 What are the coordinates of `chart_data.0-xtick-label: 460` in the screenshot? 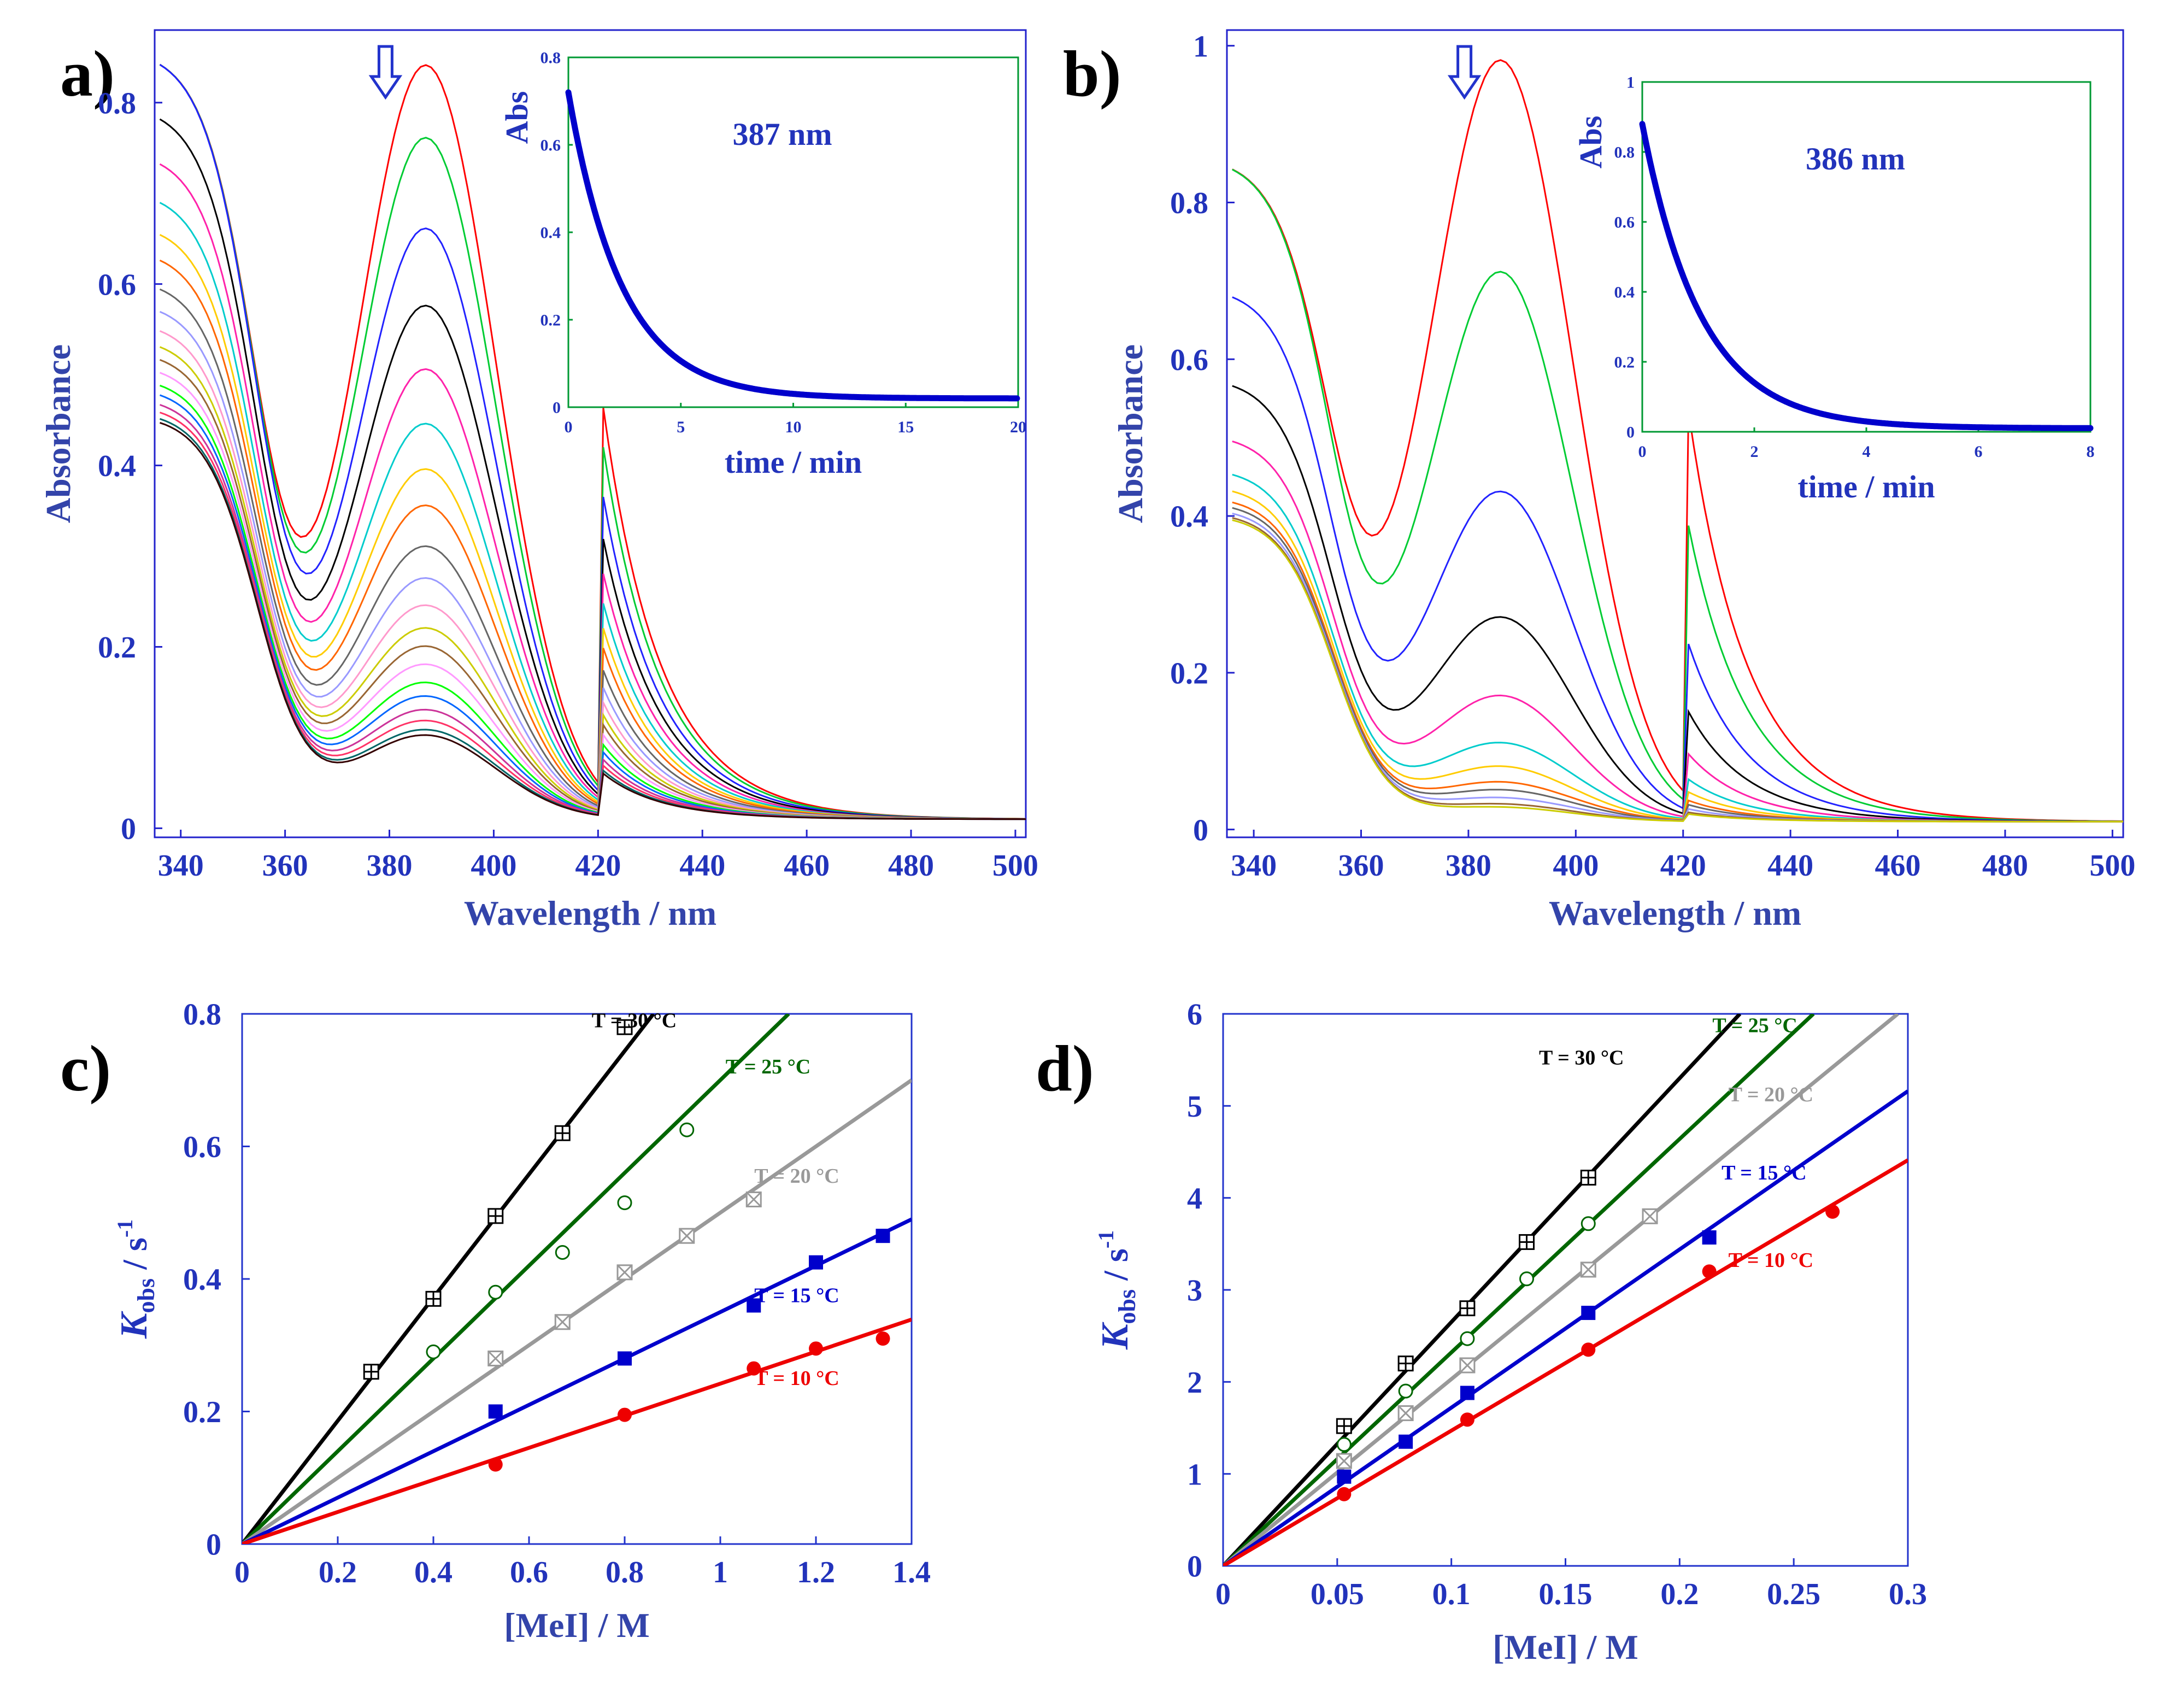 It's located at (807, 866).